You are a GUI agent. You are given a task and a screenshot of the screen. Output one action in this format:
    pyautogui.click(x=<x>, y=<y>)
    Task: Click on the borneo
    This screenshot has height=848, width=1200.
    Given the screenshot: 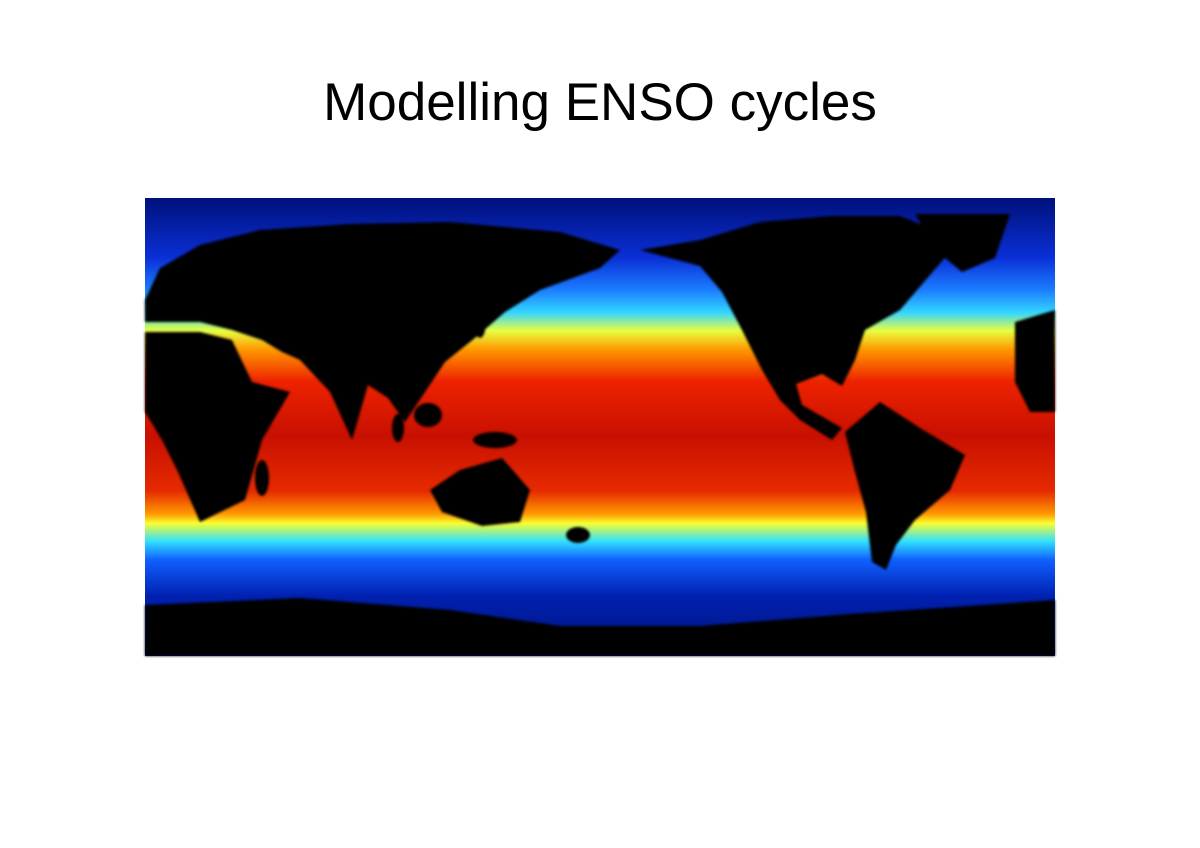 What is the action you would take?
    pyautogui.click(x=428, y=415)
    